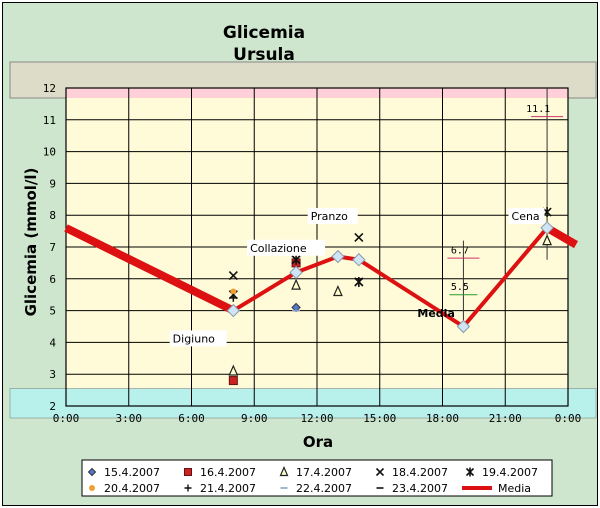 The image size is (600, 508). What do you see at coordinates (278, 248) in the screenshot?
I see `annotation-label: Collazione` at bounding box center [278, 248].